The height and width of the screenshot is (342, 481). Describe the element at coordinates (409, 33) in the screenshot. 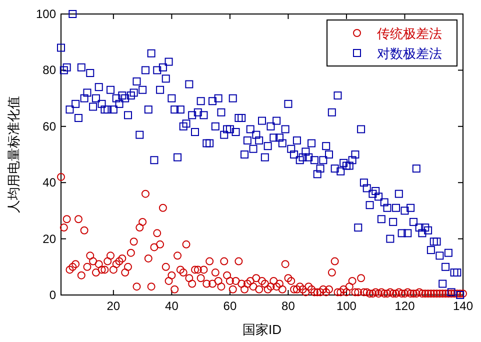

I see `legend-label: 传统极差法` at that location.